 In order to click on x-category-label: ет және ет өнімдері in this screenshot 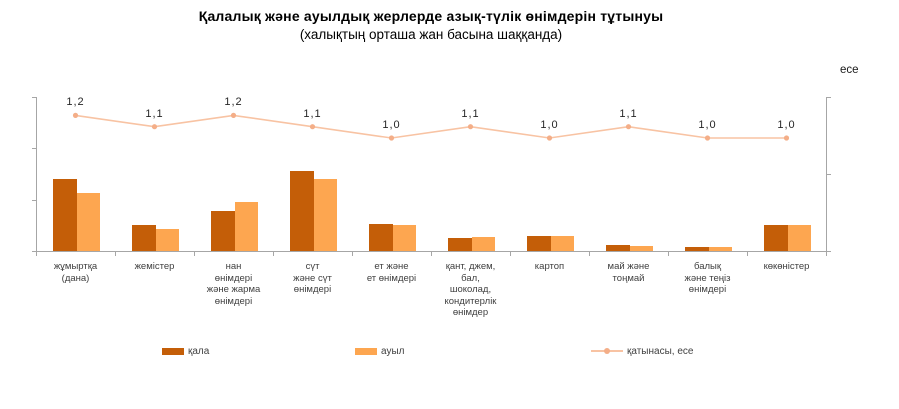, I will do `click(391, 272)`.